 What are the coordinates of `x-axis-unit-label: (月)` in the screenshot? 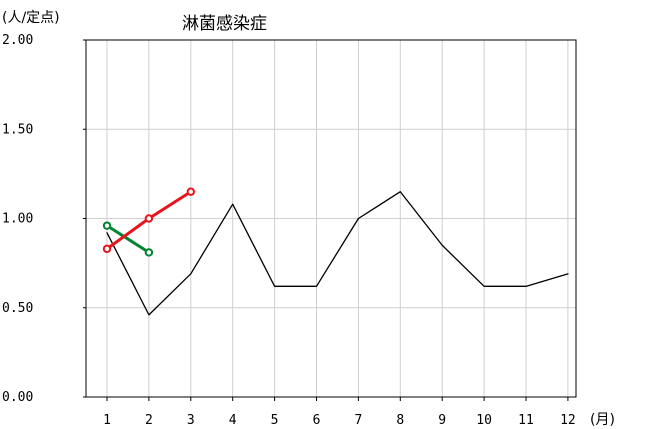 It's located at (602, 420).